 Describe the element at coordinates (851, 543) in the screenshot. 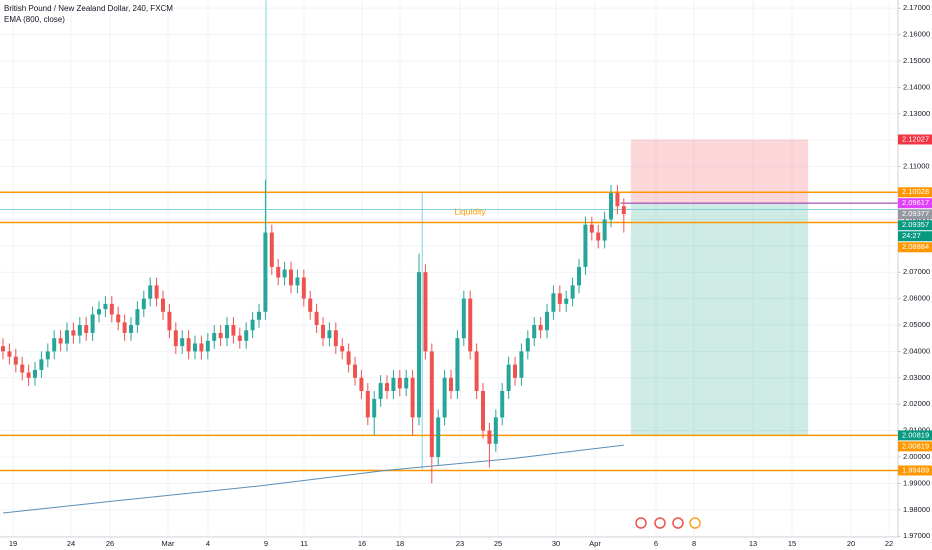

I see `x-tick-label: 20` at that location.